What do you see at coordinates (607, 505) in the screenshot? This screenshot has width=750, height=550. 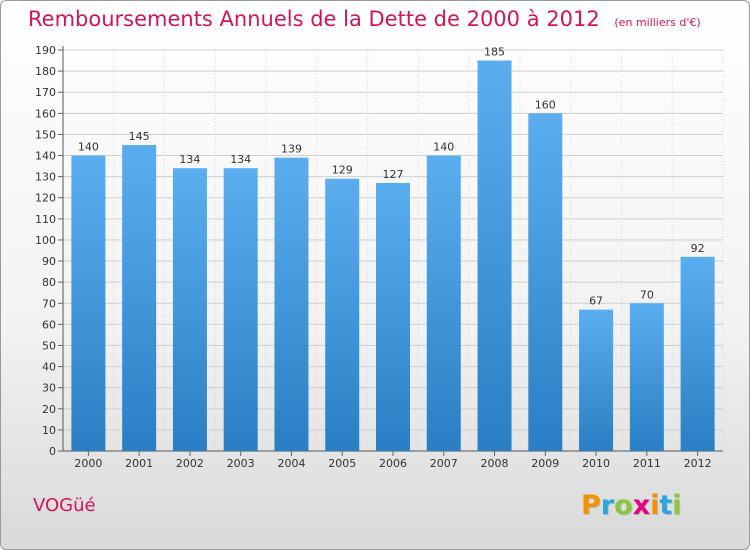 I see `logo-letter: r` at bounding box center [607, 505].